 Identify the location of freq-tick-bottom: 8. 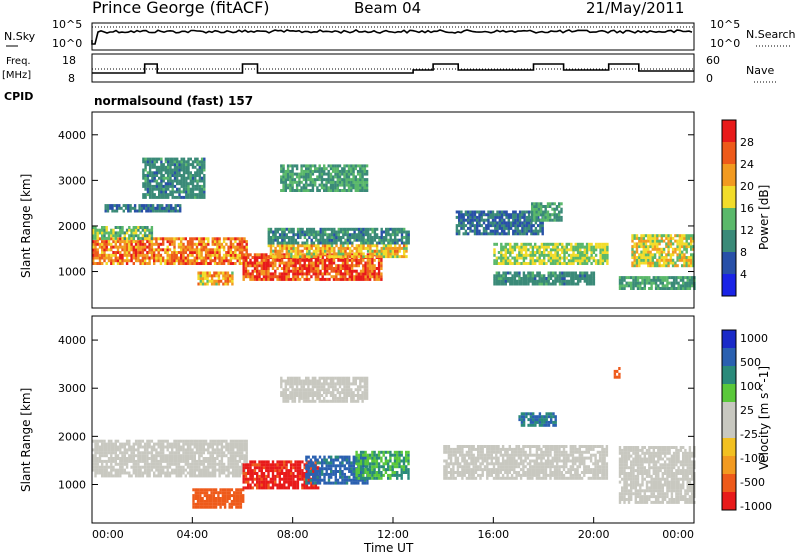
(71, 78).